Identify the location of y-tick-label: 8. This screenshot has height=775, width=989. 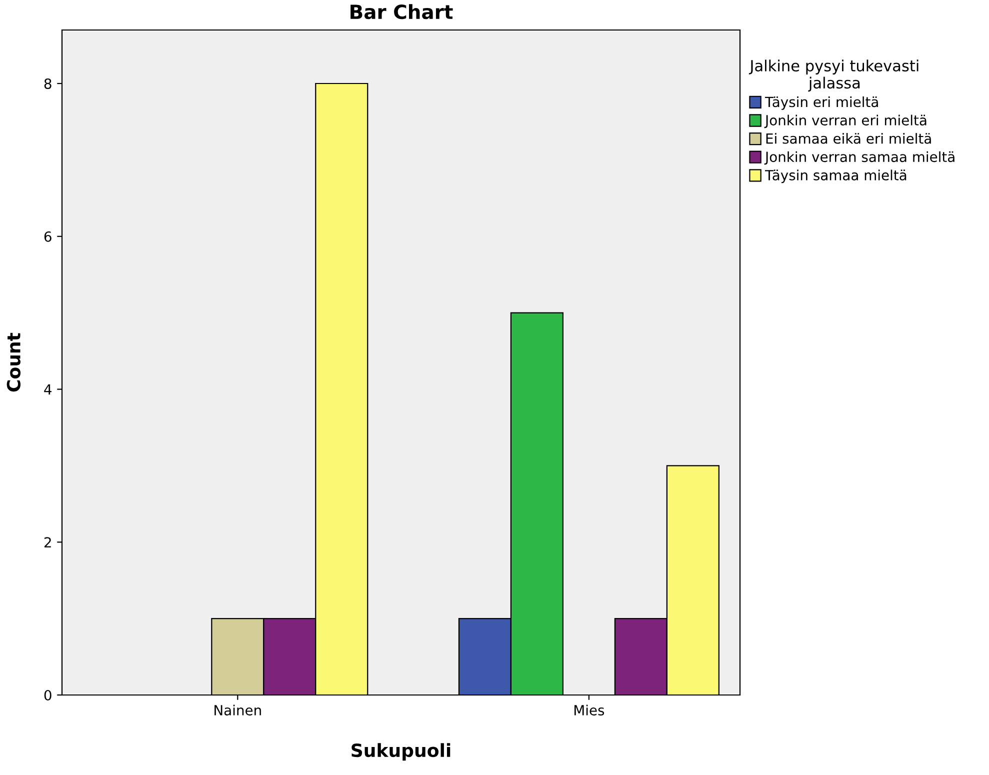
(48, 83).